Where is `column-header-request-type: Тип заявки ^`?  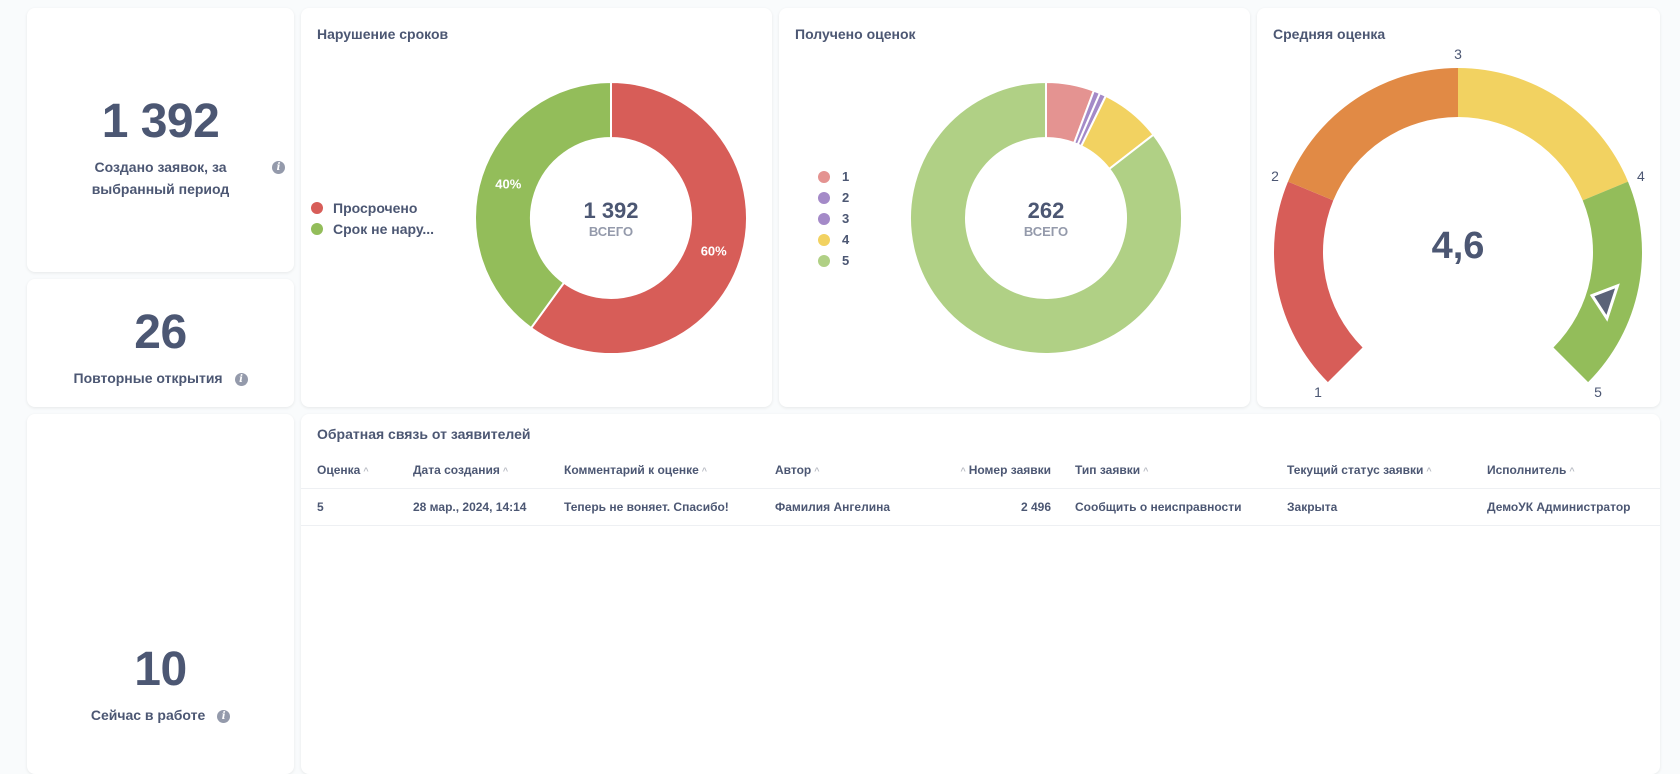
column-header-request-type: Тип заявки ^ is located at coordinates (1165, 470).